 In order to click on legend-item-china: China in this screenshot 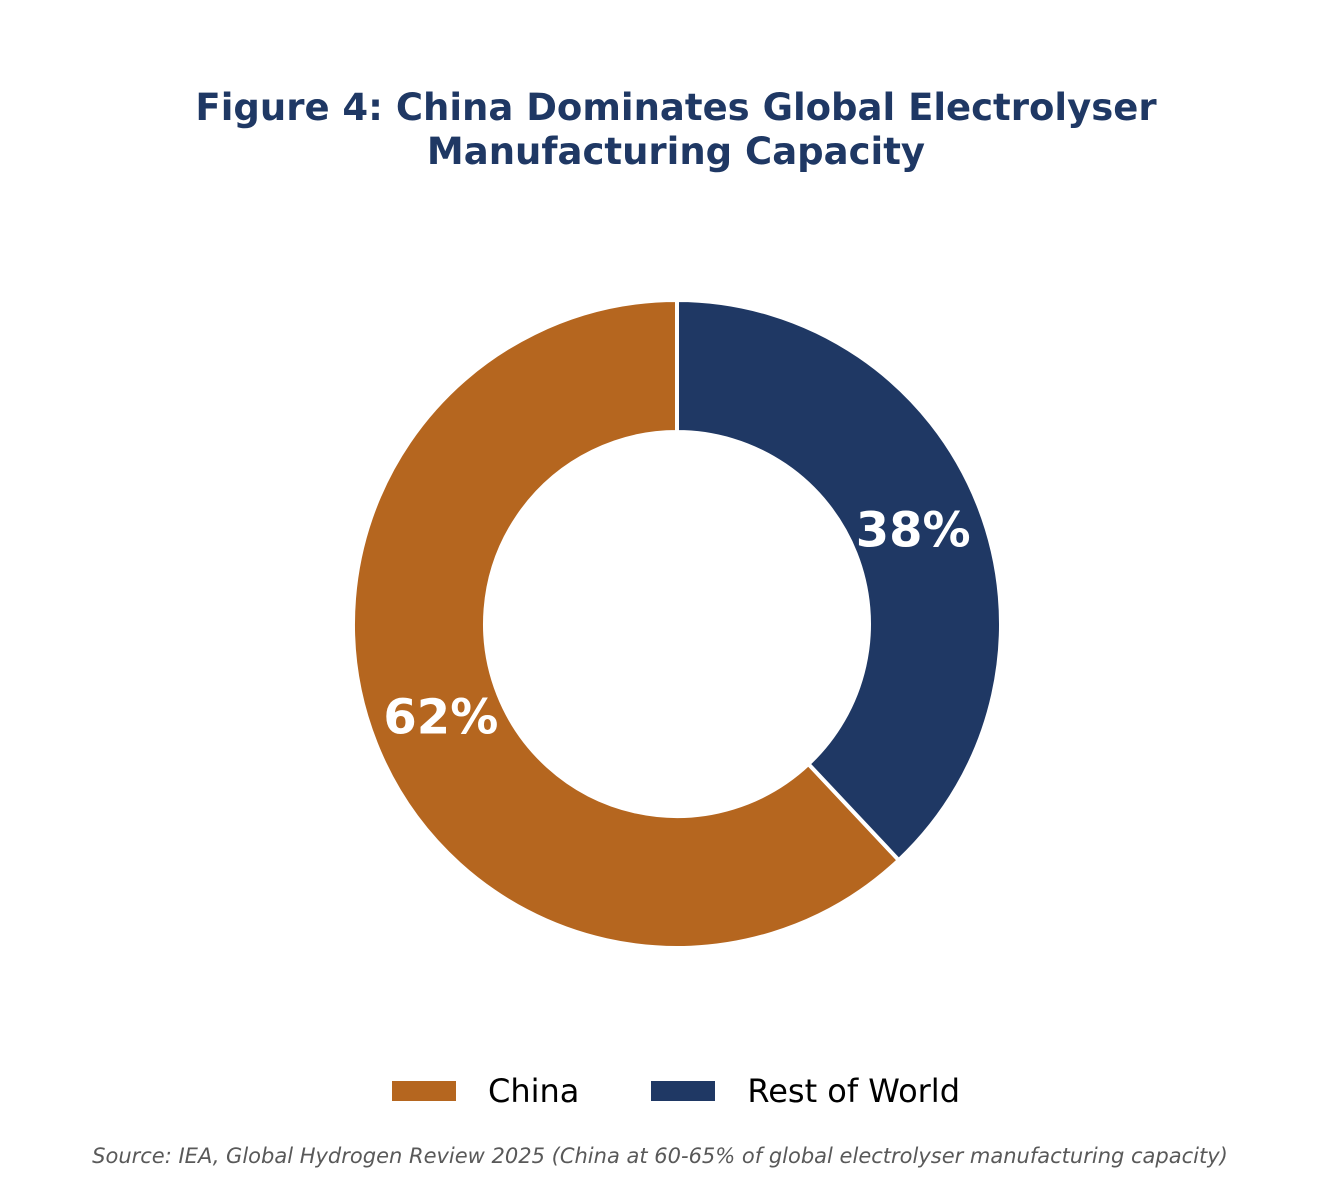, I will do `click(485, 1091)`.